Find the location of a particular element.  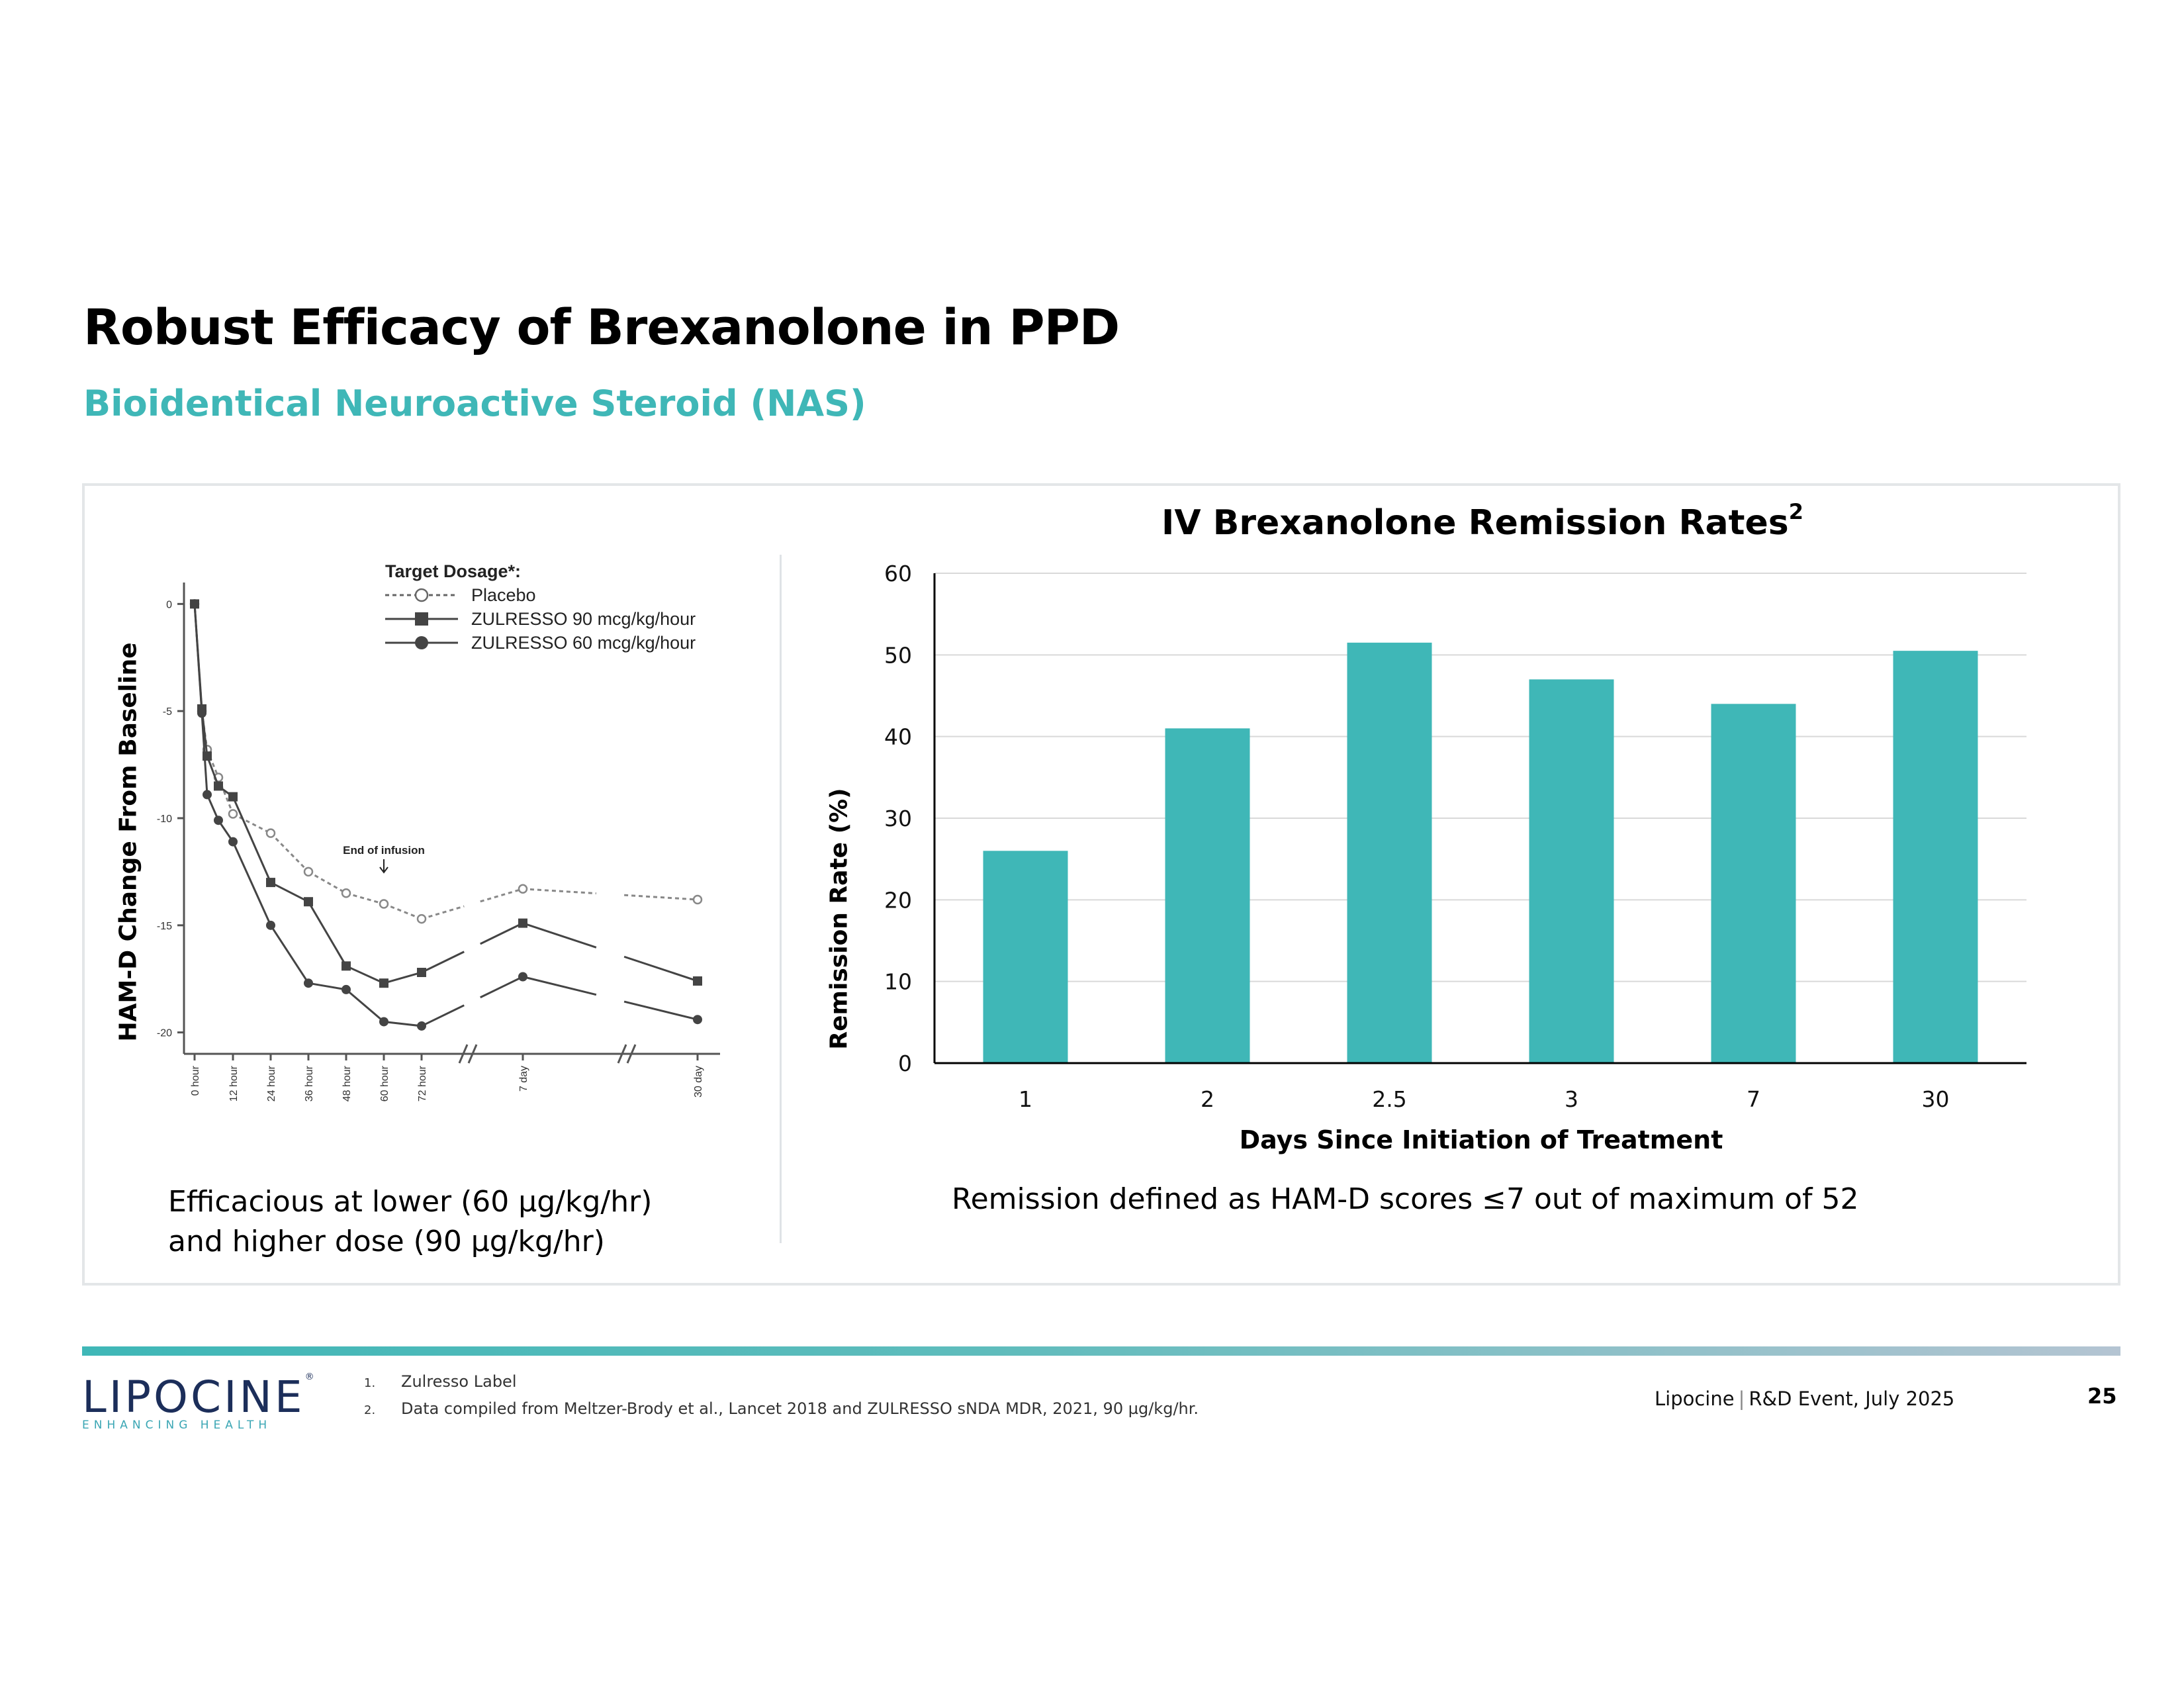

company-name: Lipocine is located at coordinates (1695, 1398).